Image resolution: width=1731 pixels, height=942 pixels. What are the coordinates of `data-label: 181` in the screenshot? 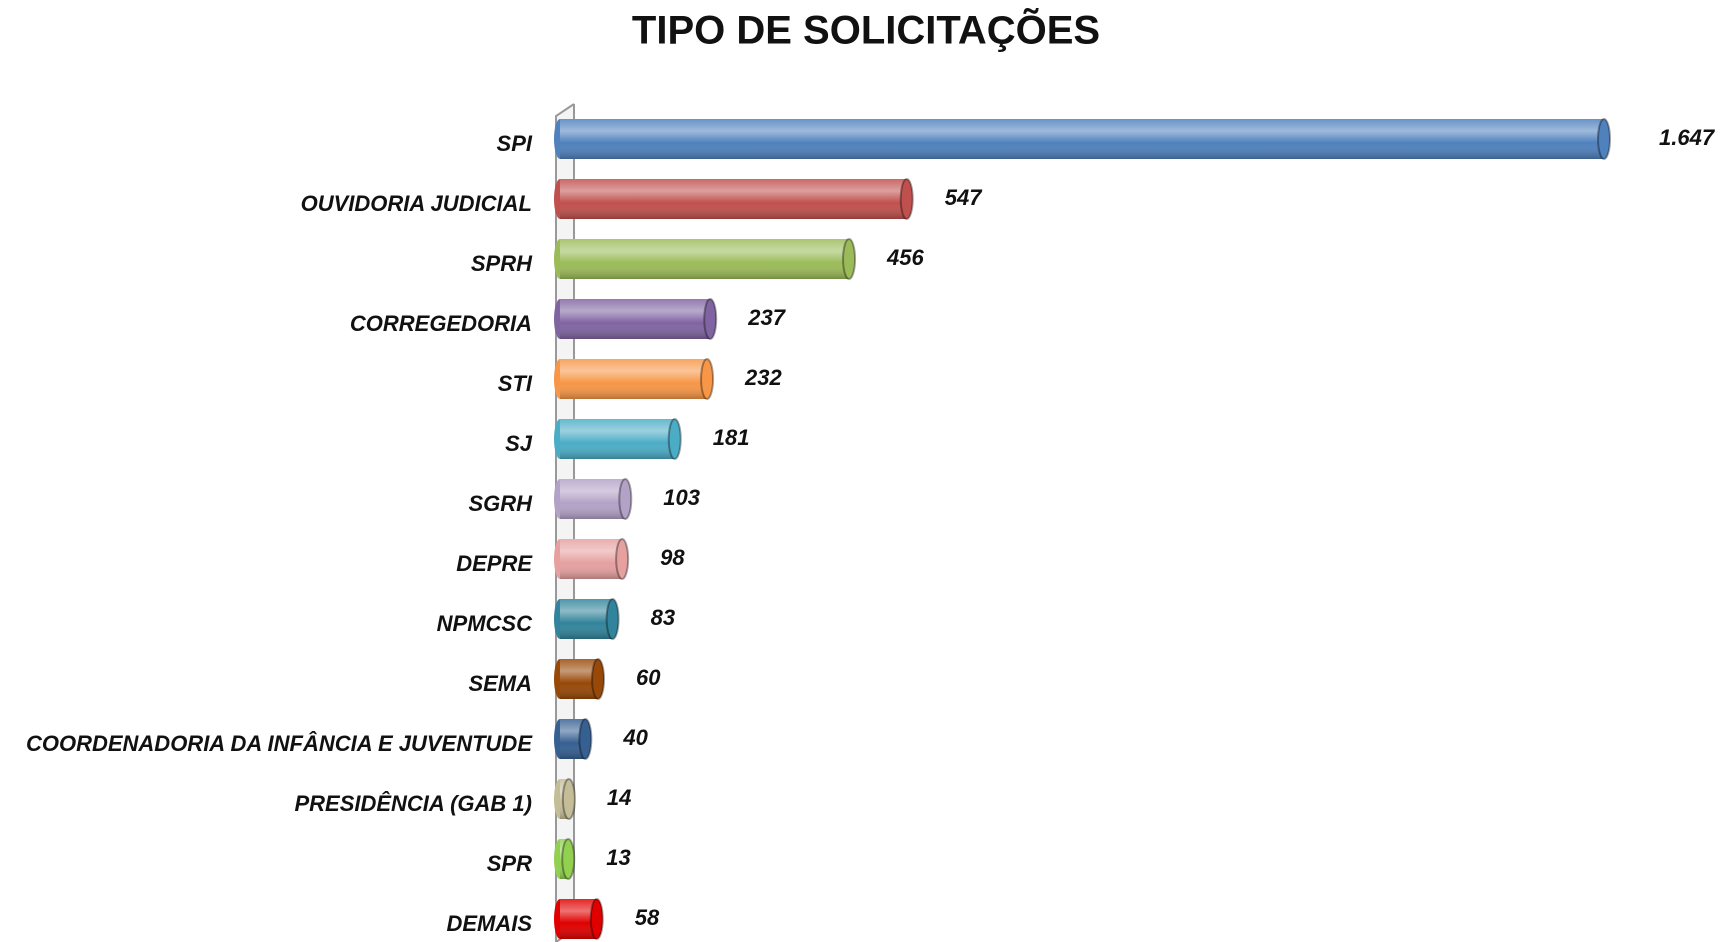 It's located at (731, 437).